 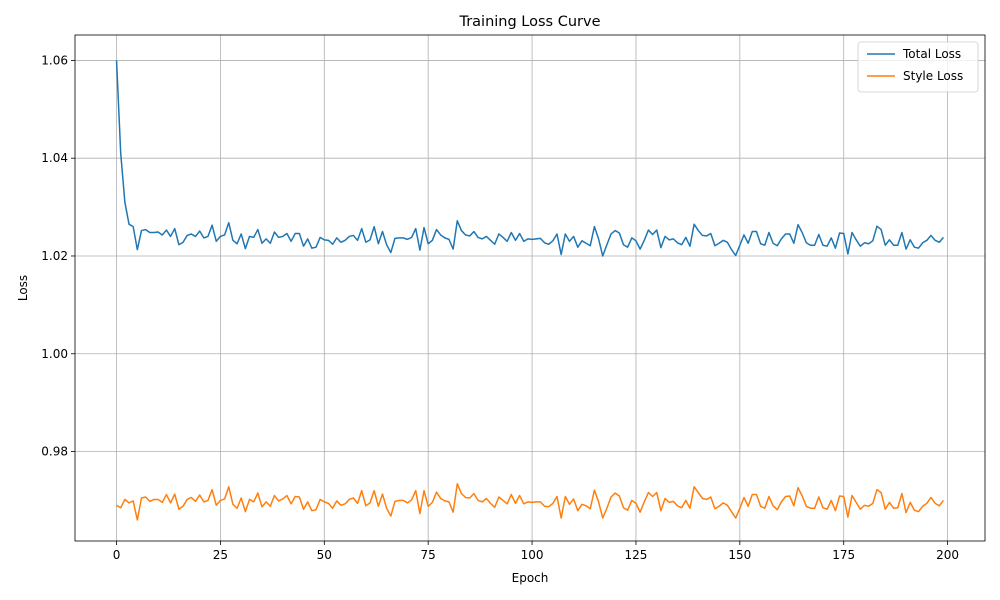 I want to click on y-axis-label: Loss, so click(x=23, y=288).